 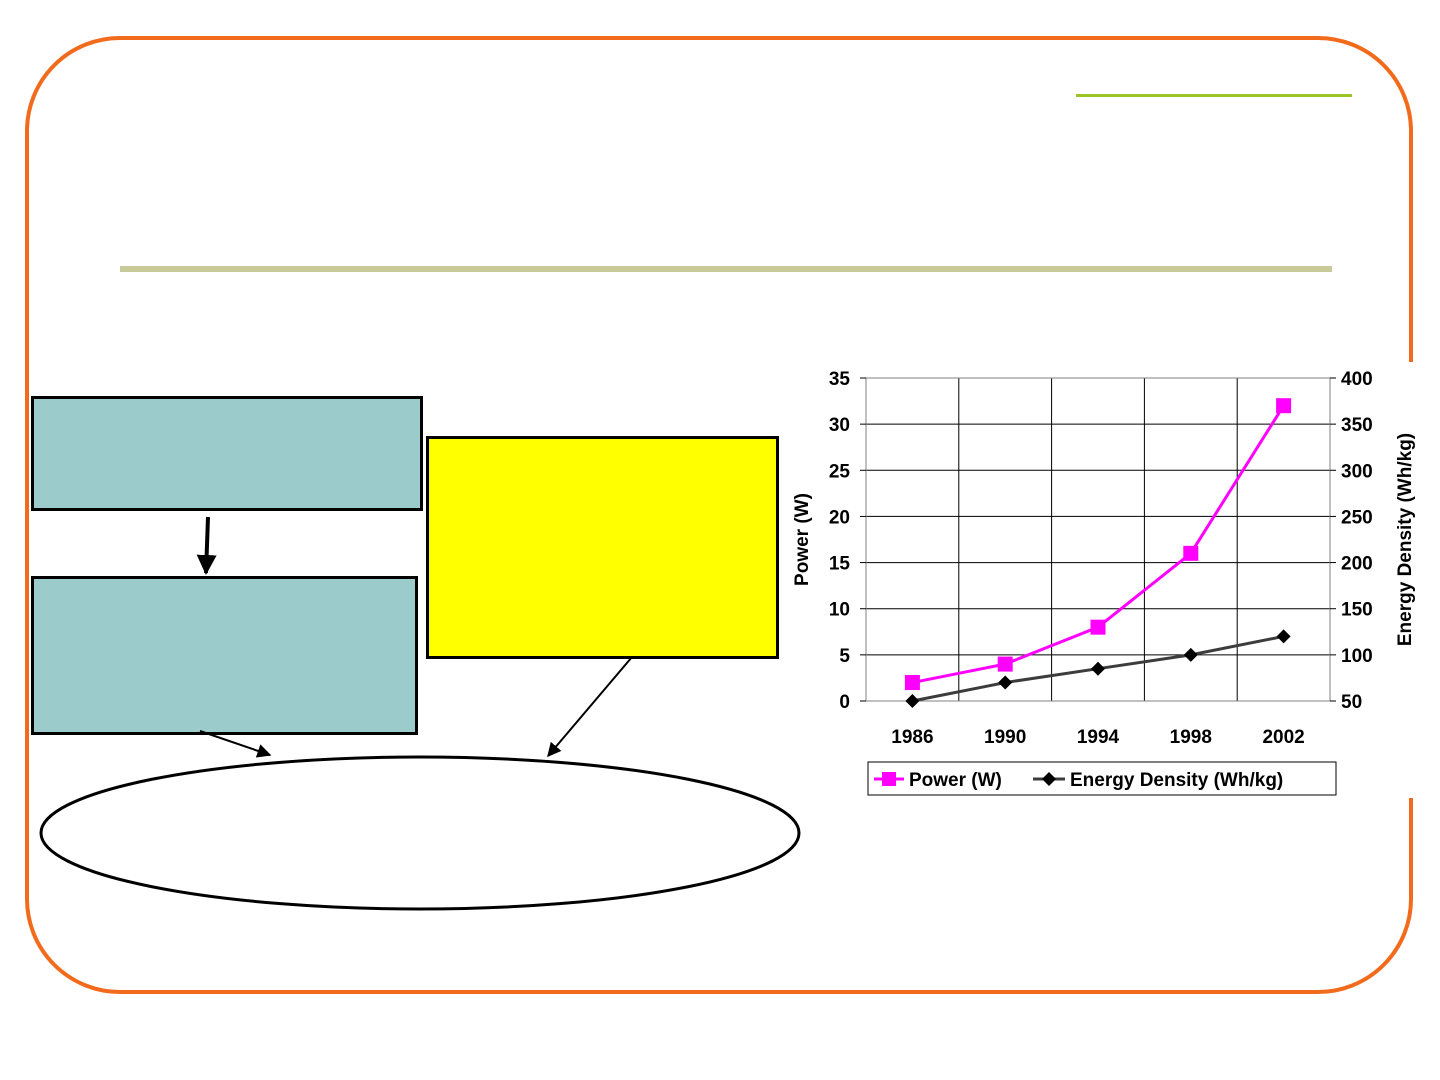 I want to click on chart-plot-area, so click(x=1098, y=539).